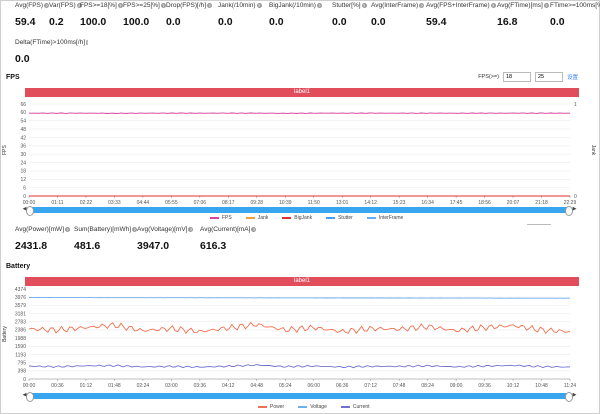 The image size is (600, 414). I want to click on y-tick-label: 1193, so click(20, 355).